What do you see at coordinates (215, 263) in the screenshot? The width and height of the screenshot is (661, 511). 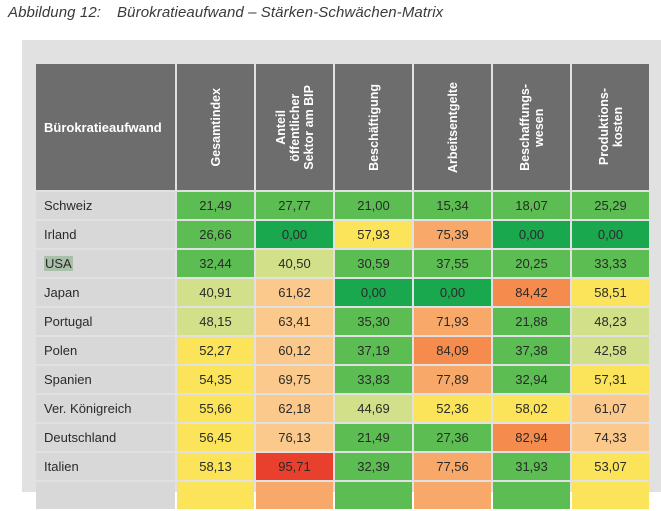 I see `value-cell: 32,44` at bounding box center [215, 263].